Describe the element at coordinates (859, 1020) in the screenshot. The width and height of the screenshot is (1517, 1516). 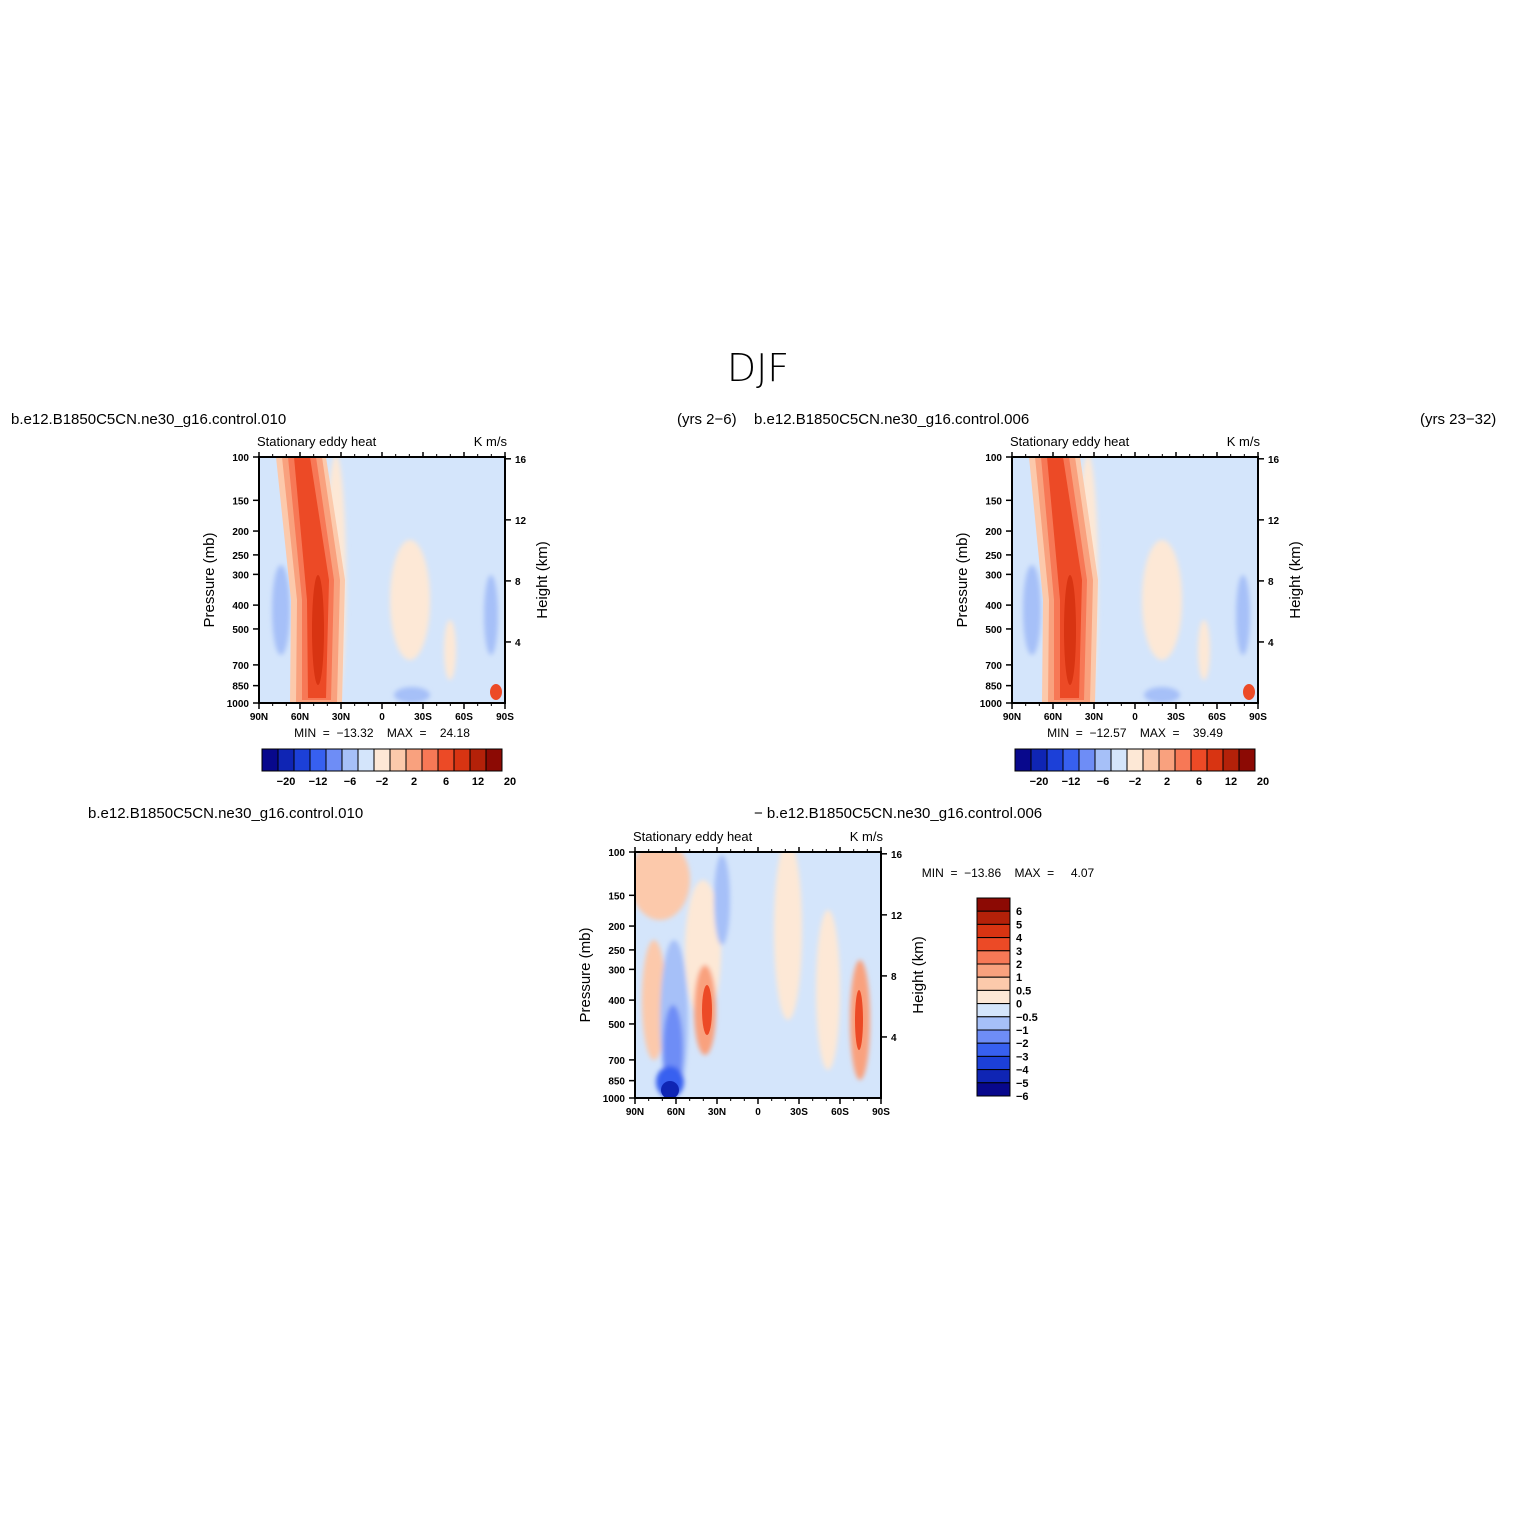
I see `panel-3-pos-core` at that location.